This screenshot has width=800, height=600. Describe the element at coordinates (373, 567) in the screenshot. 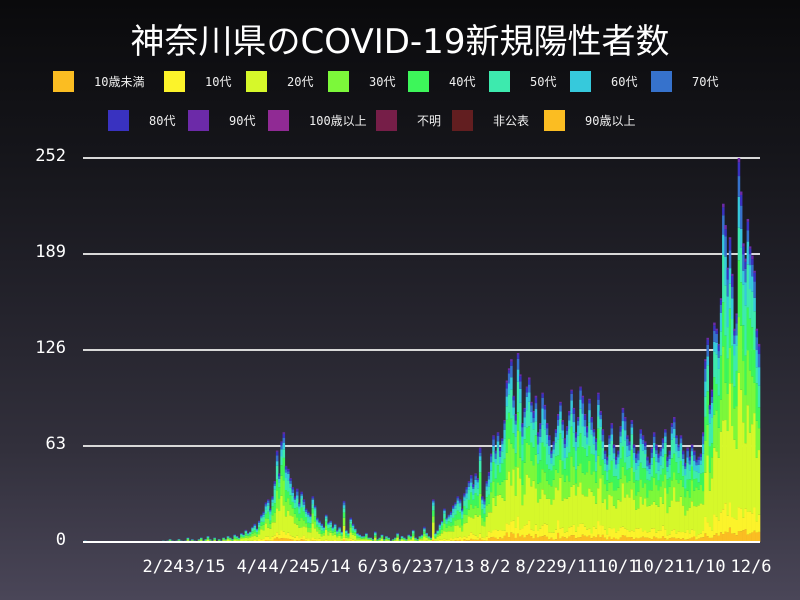

I see `x-tick-label: 6/3` at that location.